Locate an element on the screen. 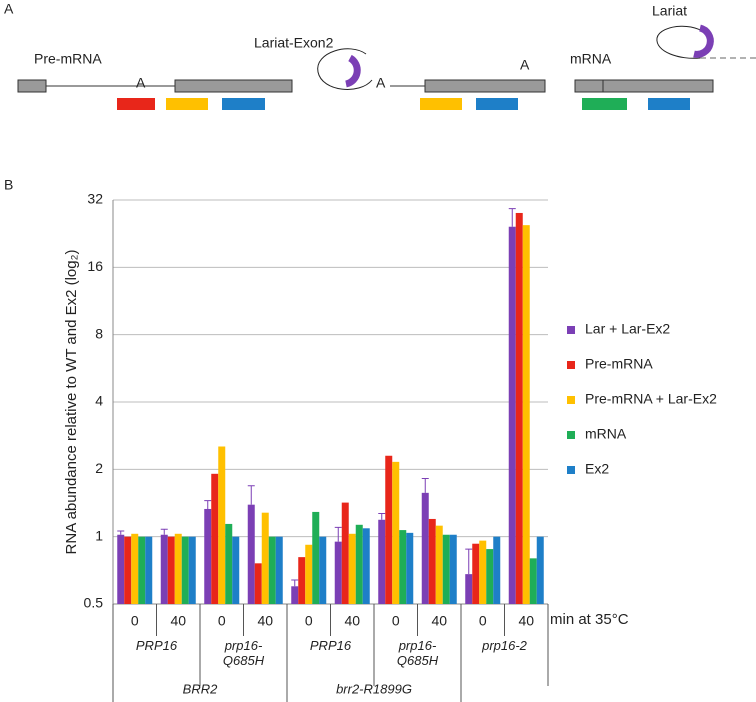  diagram-label: Lariat is located at coordinates (669, 11).